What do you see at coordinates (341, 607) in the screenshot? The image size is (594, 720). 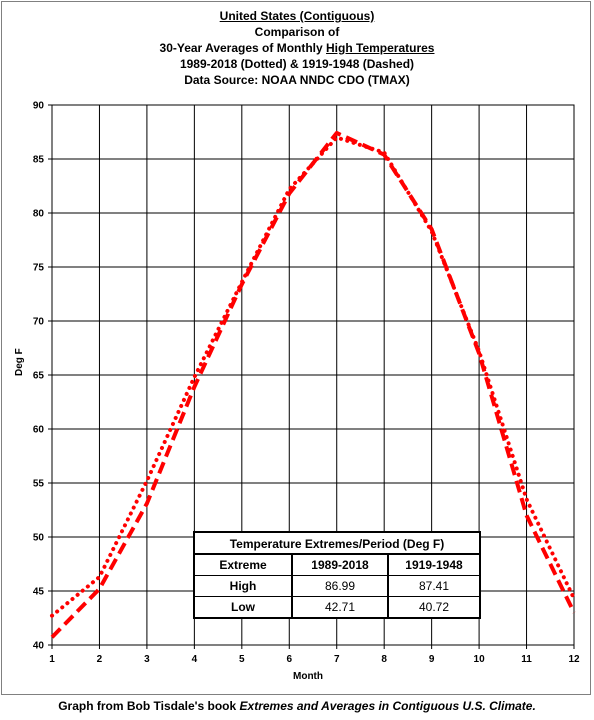 I see `table-cell-value: 42.71` at bounding box center [341, 607].